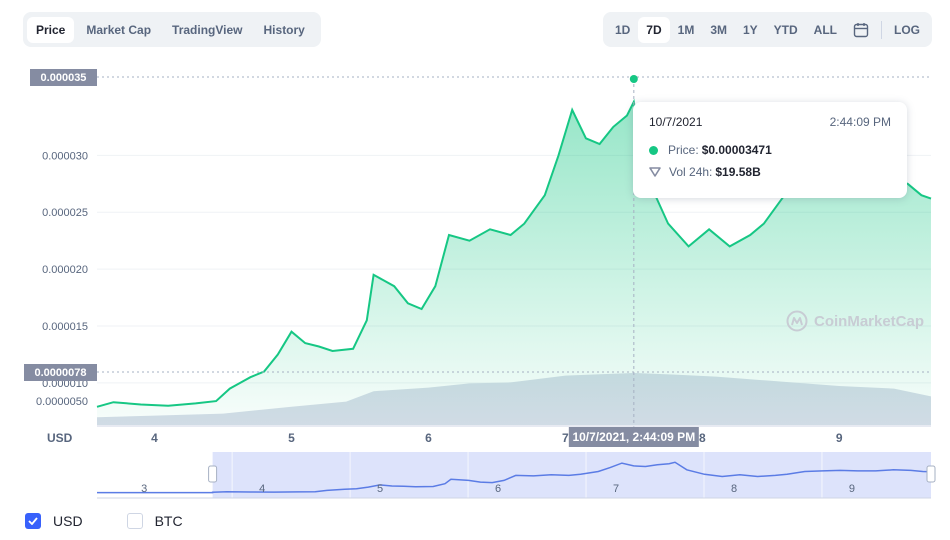 Image resolution: width=950 pixels, height=540 pixels. I want to click on watermark-text: CoinMarketCap, so click(869, 321).